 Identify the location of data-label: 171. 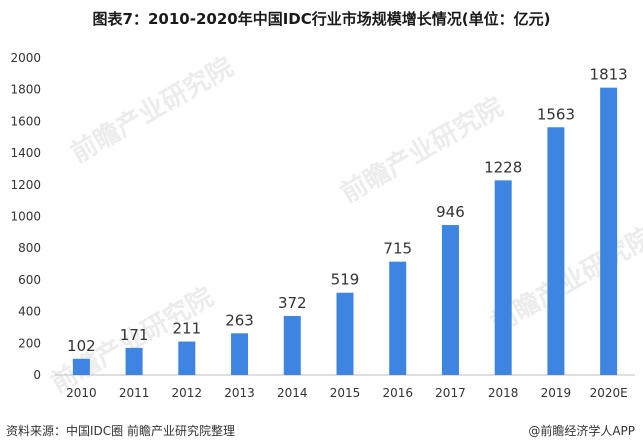
(134, 335).